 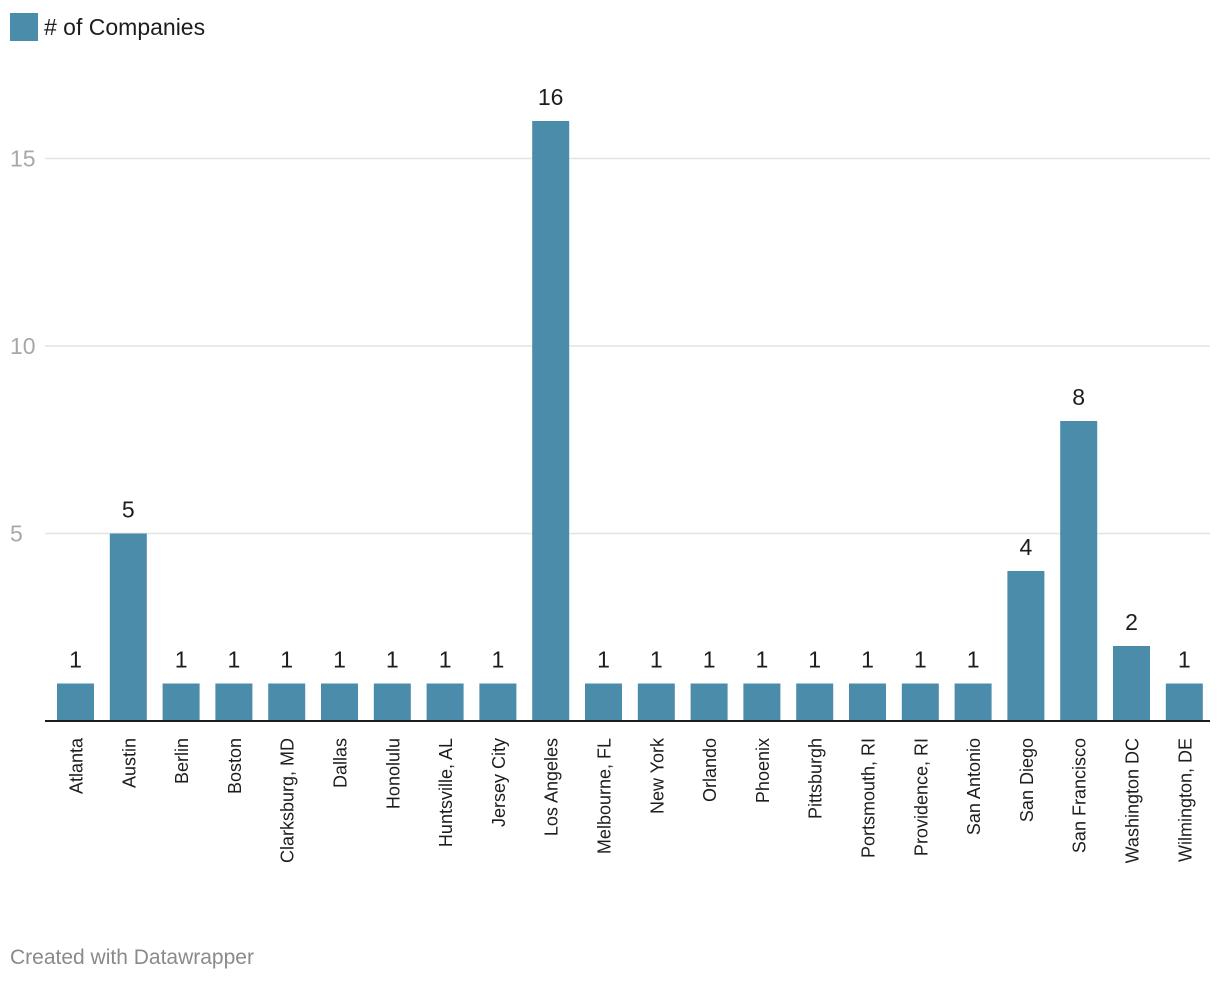 What do you see at coordinates (132, 957) in the screenshot?
I see `credit-text: Created with Datawrapper` at bounding box center [132, 957].